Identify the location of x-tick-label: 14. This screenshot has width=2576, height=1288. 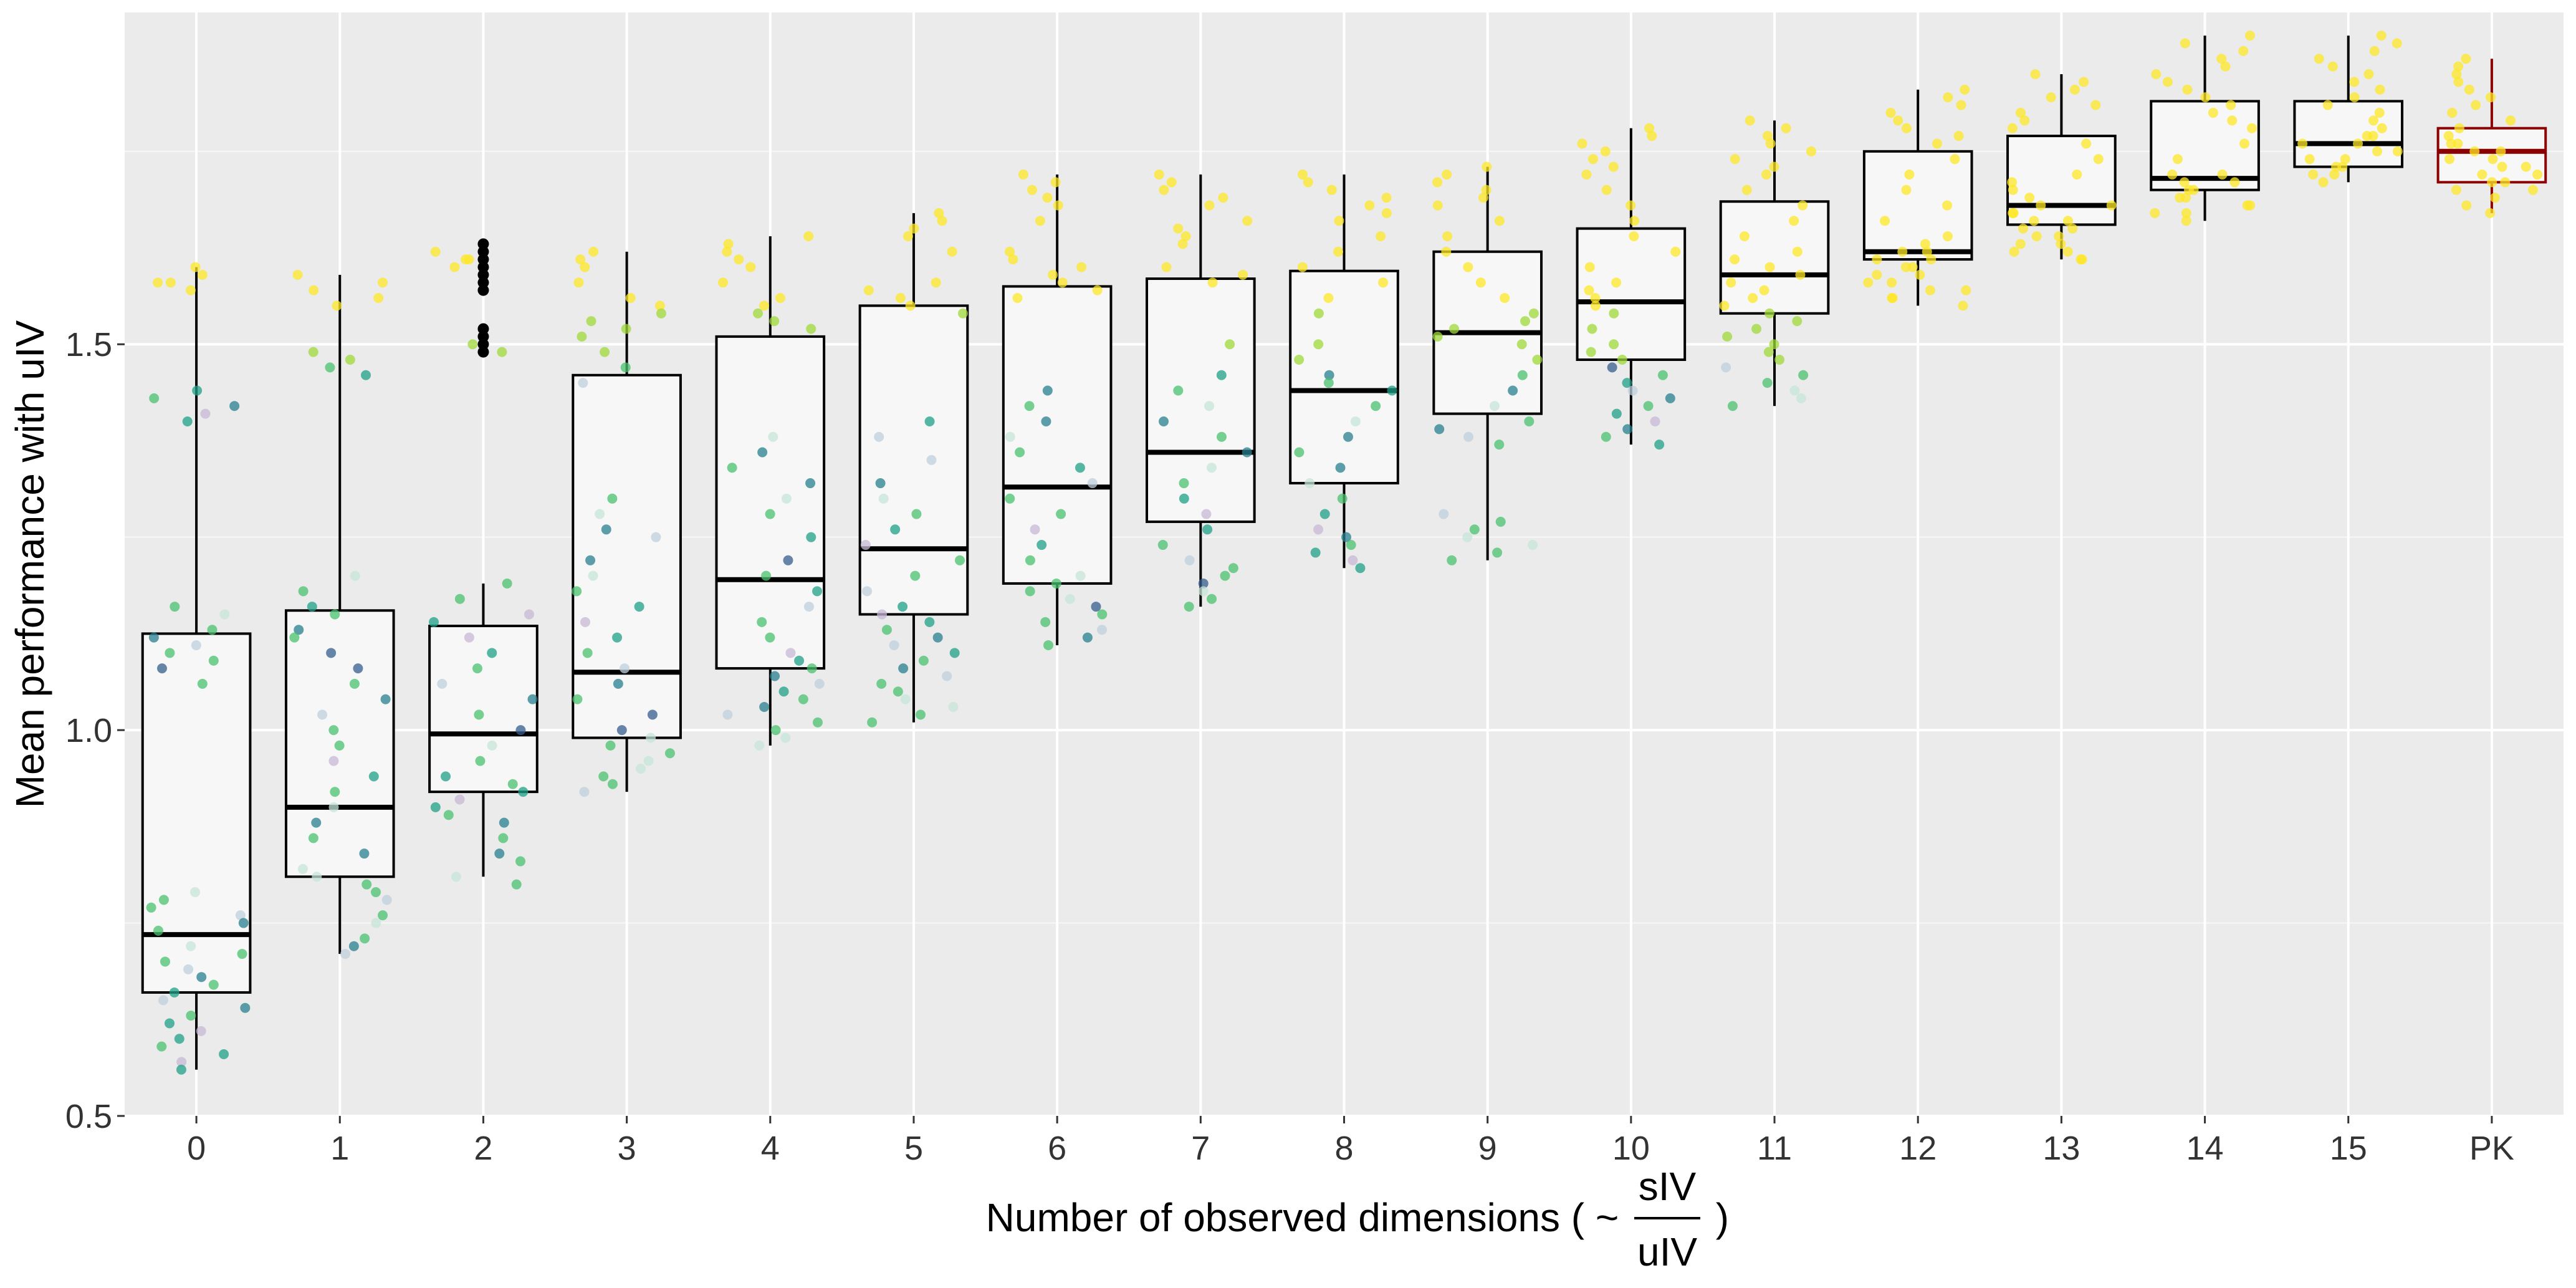
(2205, 1148).